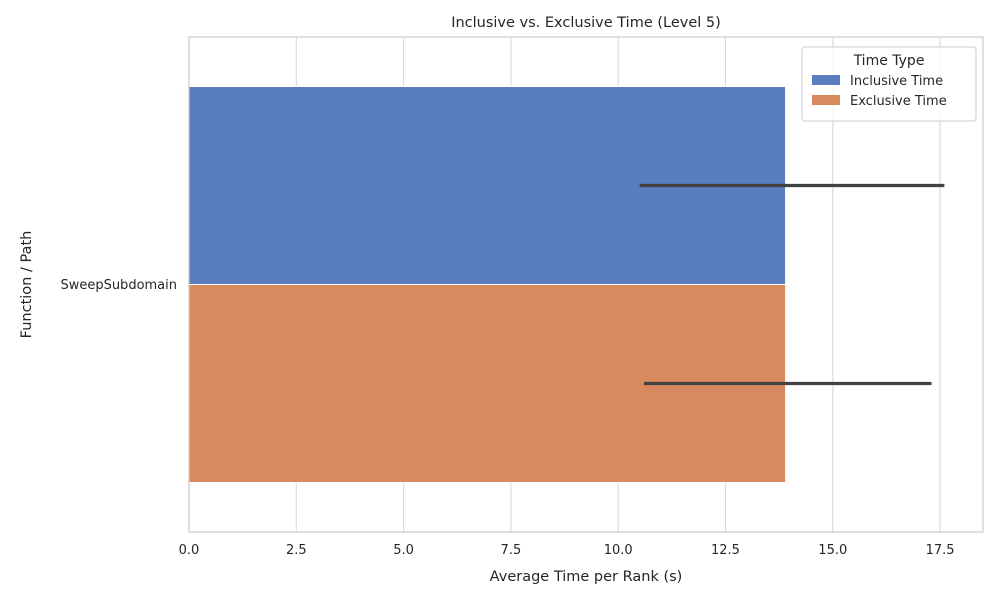 This screenshot has height=600, width=1000. What do you see at coordinates (896, 81) in the screenshot?
I see `legend-label: Inclusive Time` at bounding box center [896, 81].